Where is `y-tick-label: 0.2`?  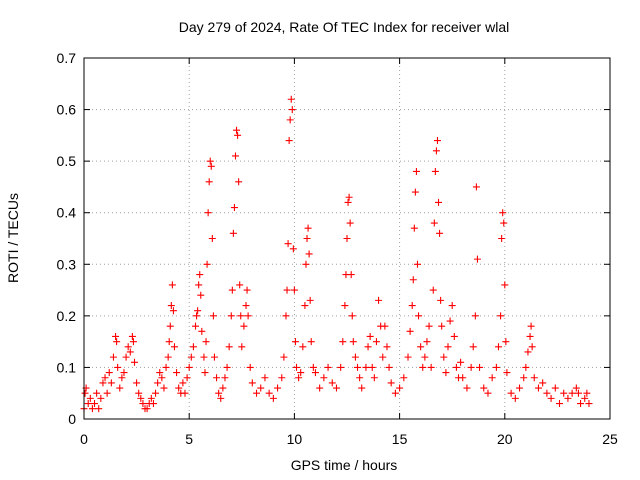
y-tick-label: 0.2 is located at coordinates (67, 316).